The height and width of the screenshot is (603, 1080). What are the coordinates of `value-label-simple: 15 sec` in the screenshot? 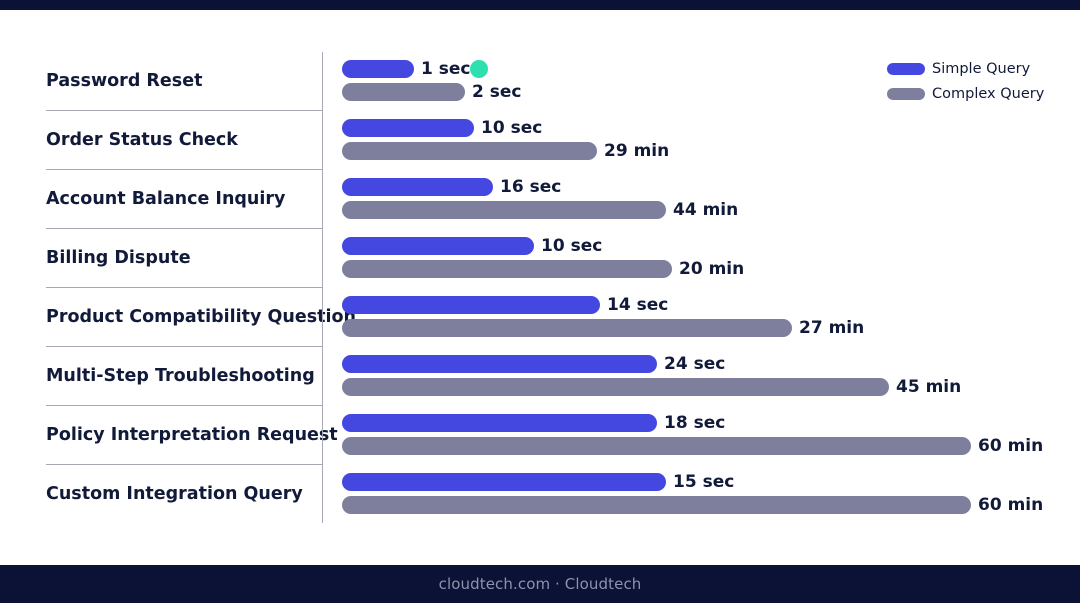 It's located at (704, 482).